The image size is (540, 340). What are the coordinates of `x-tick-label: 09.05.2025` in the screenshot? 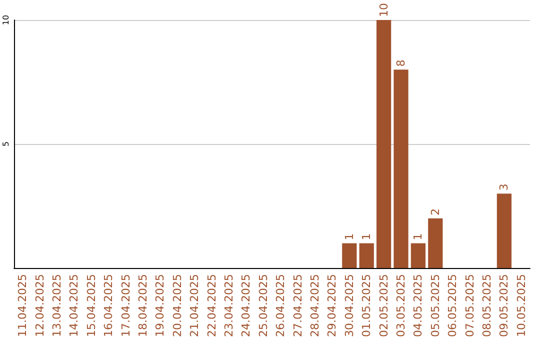 It's located at (504, 306).